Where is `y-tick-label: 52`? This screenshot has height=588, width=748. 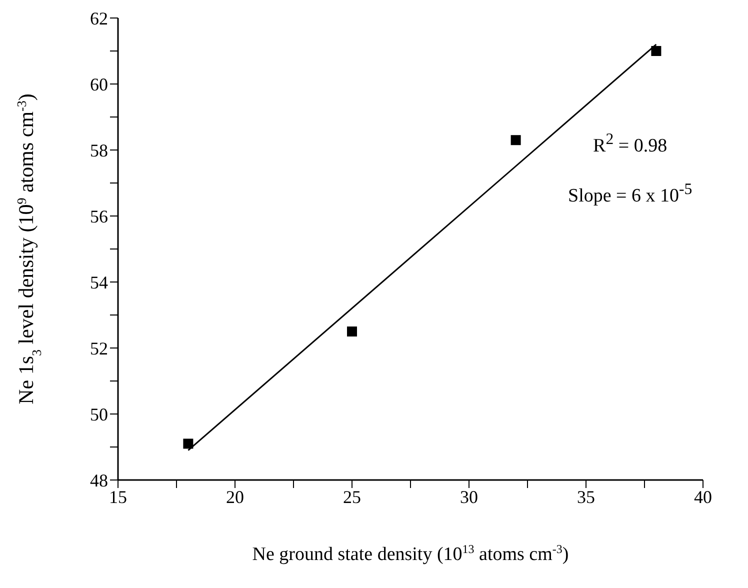 y-tick-label: 52 is located at coordinates (99, 348).